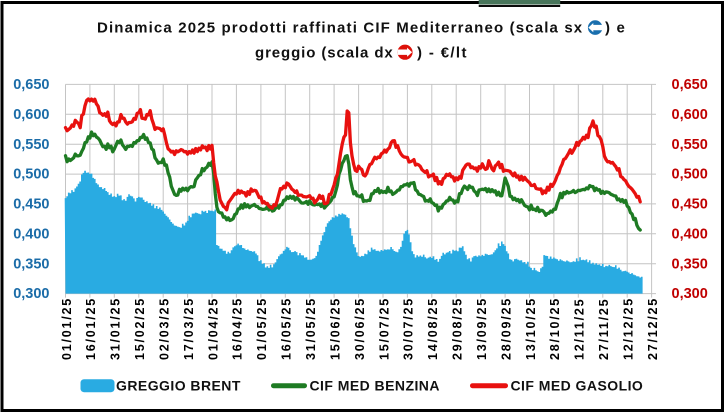 This screenshot has height=417, width=724. Describe the element at coordinates (238, 328) in the screenshot. I see `svg-text: 16/04/25` at that location.